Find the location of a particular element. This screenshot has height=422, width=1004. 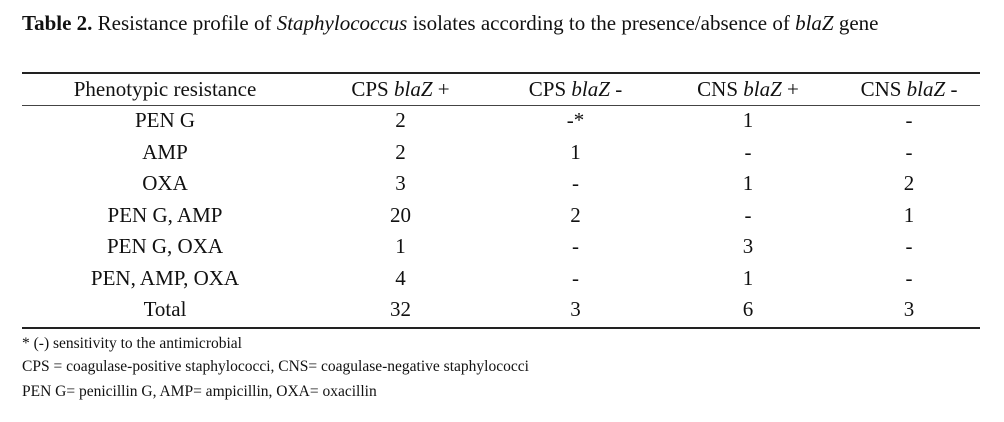

row-label: Total is located at coordinates (165, 309).